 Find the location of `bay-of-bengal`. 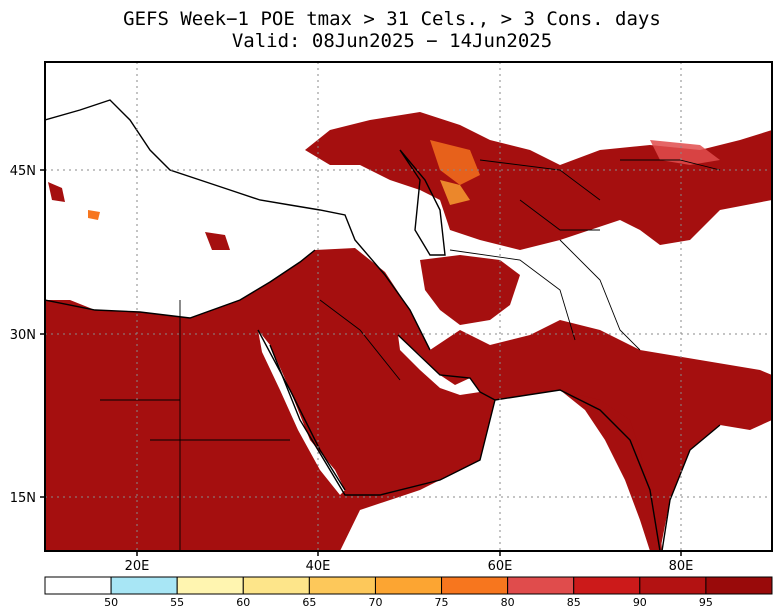

bay-of-bengal is located at coordinates (721, 490).